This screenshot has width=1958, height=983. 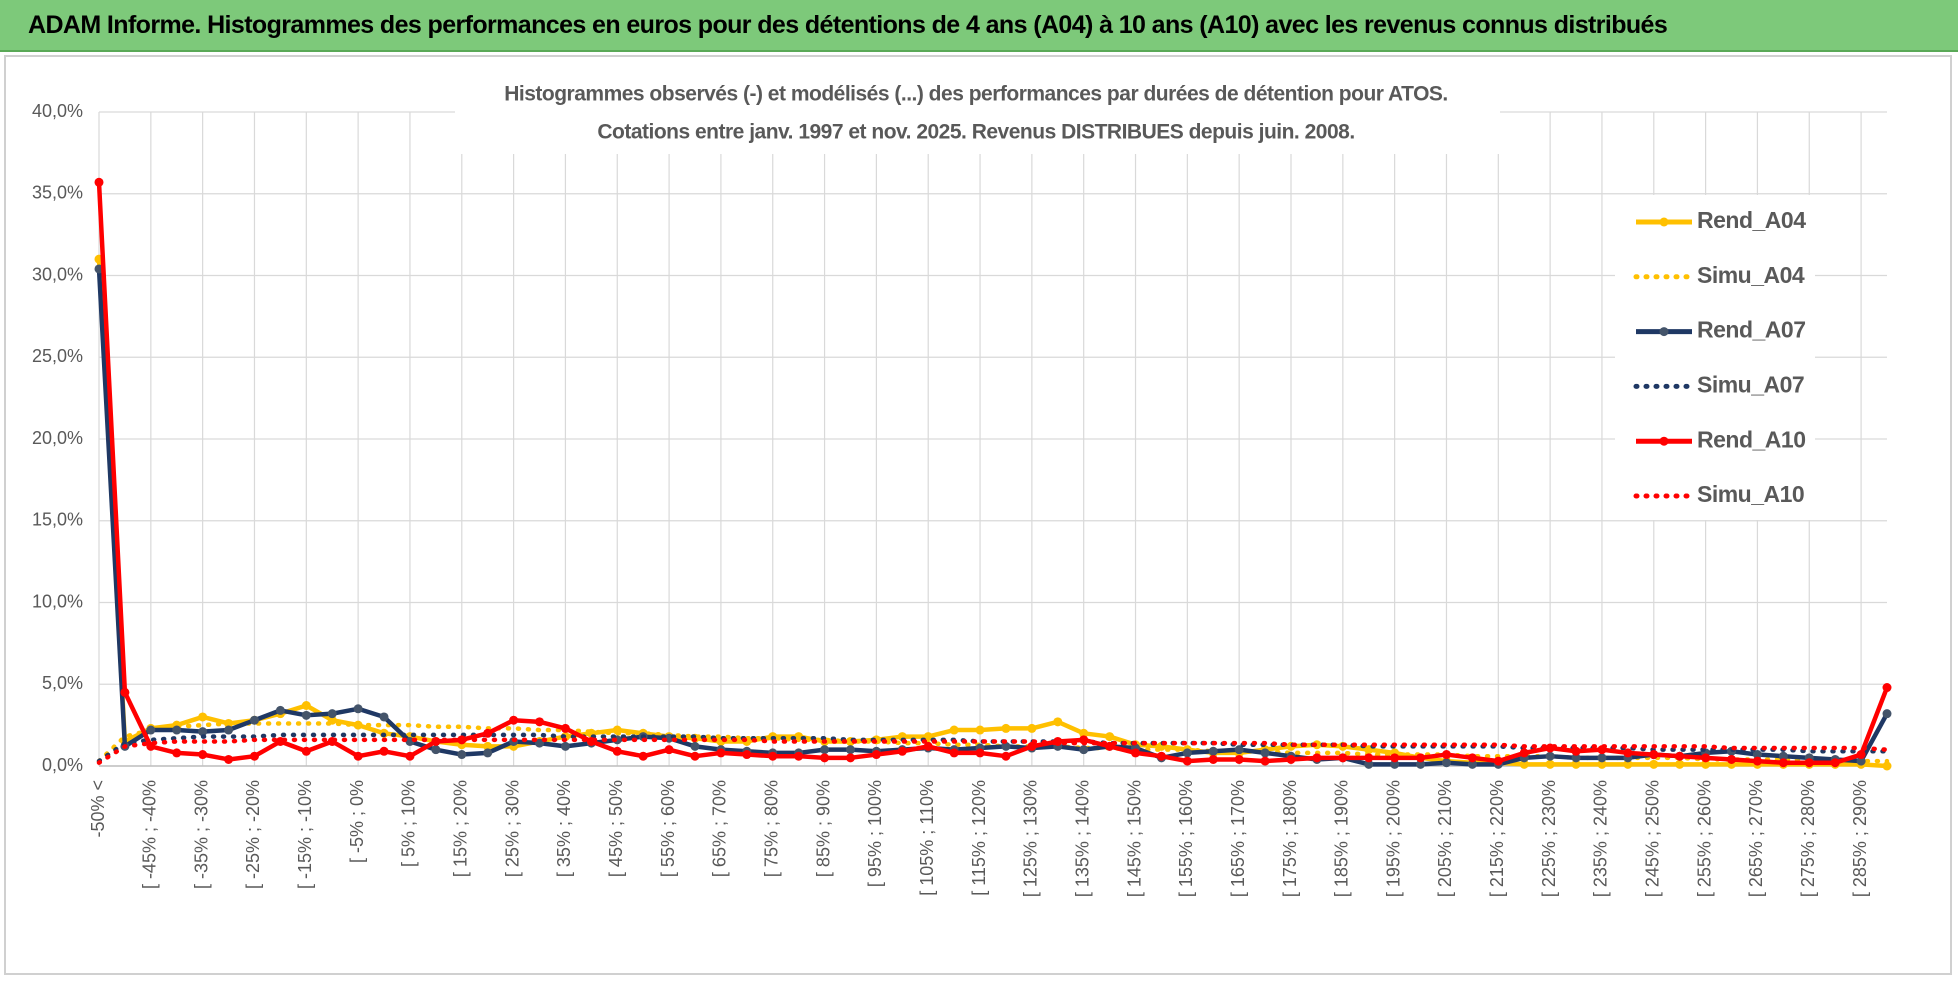 I want to click on x-tick-label: [ 145% ; 150%, so click(x=1134, y=838).